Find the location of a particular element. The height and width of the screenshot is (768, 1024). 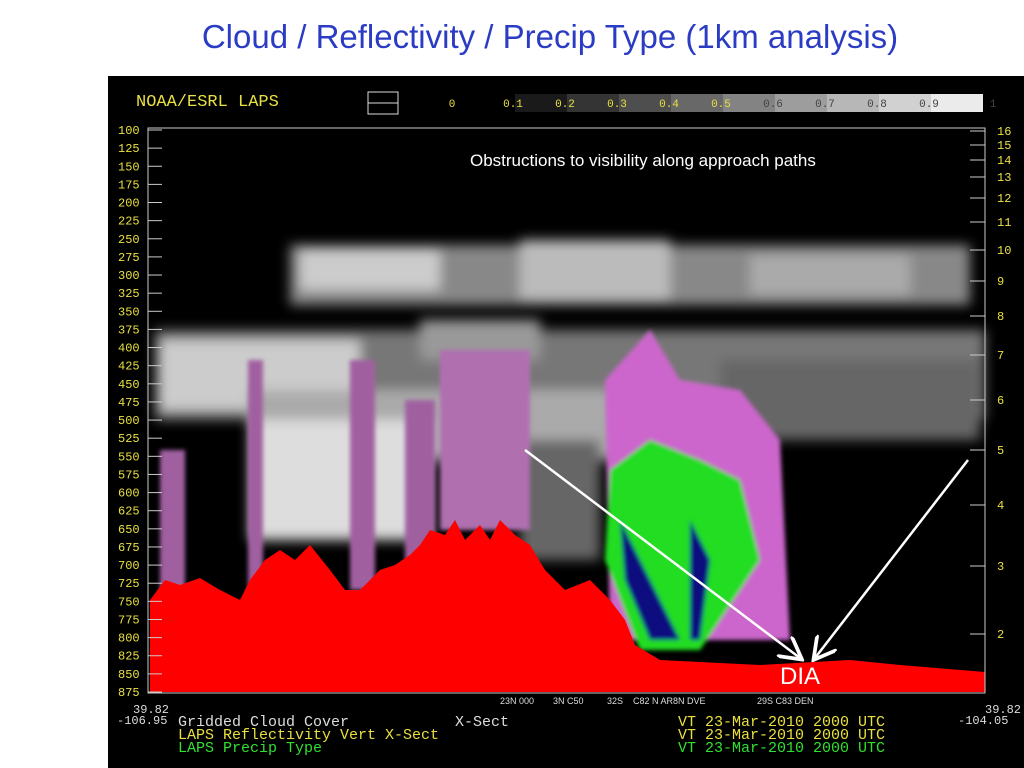

pressure-label: 300 is located at coordinates (129, 276).